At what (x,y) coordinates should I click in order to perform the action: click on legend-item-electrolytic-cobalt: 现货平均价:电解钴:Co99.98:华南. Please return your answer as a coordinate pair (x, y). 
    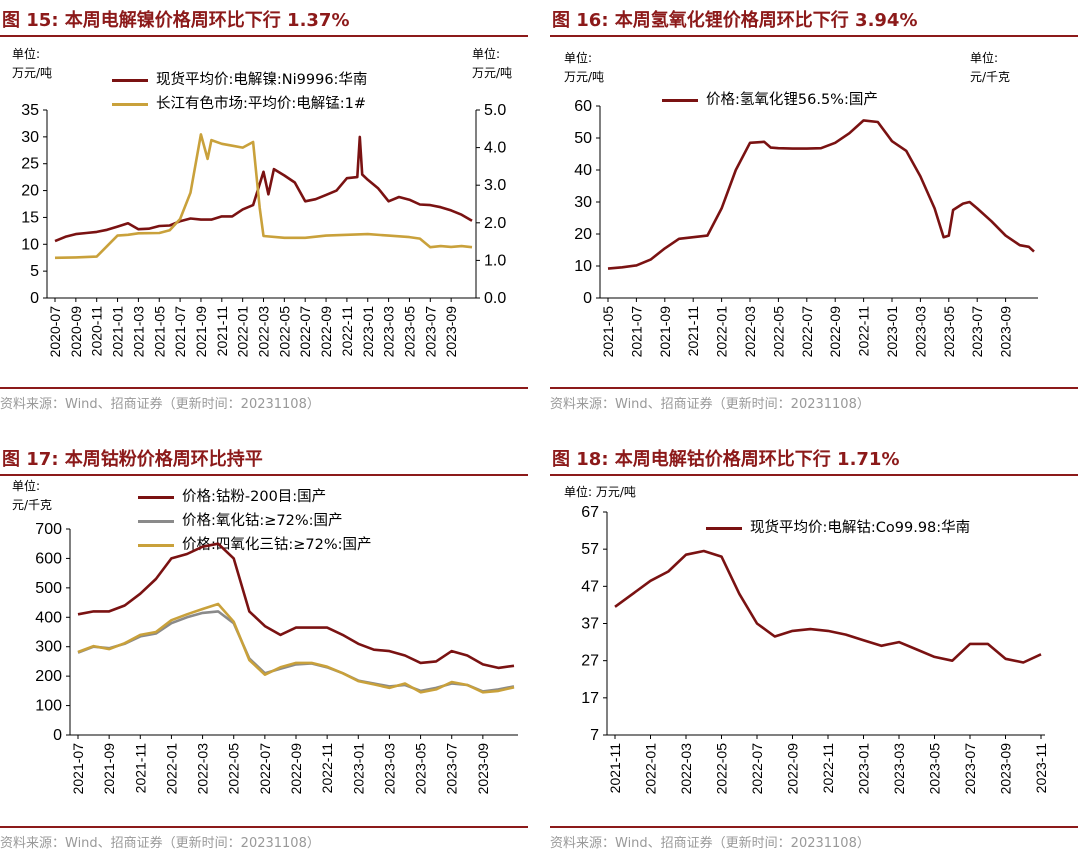
    Looking at the image, I should click on (838, 528).